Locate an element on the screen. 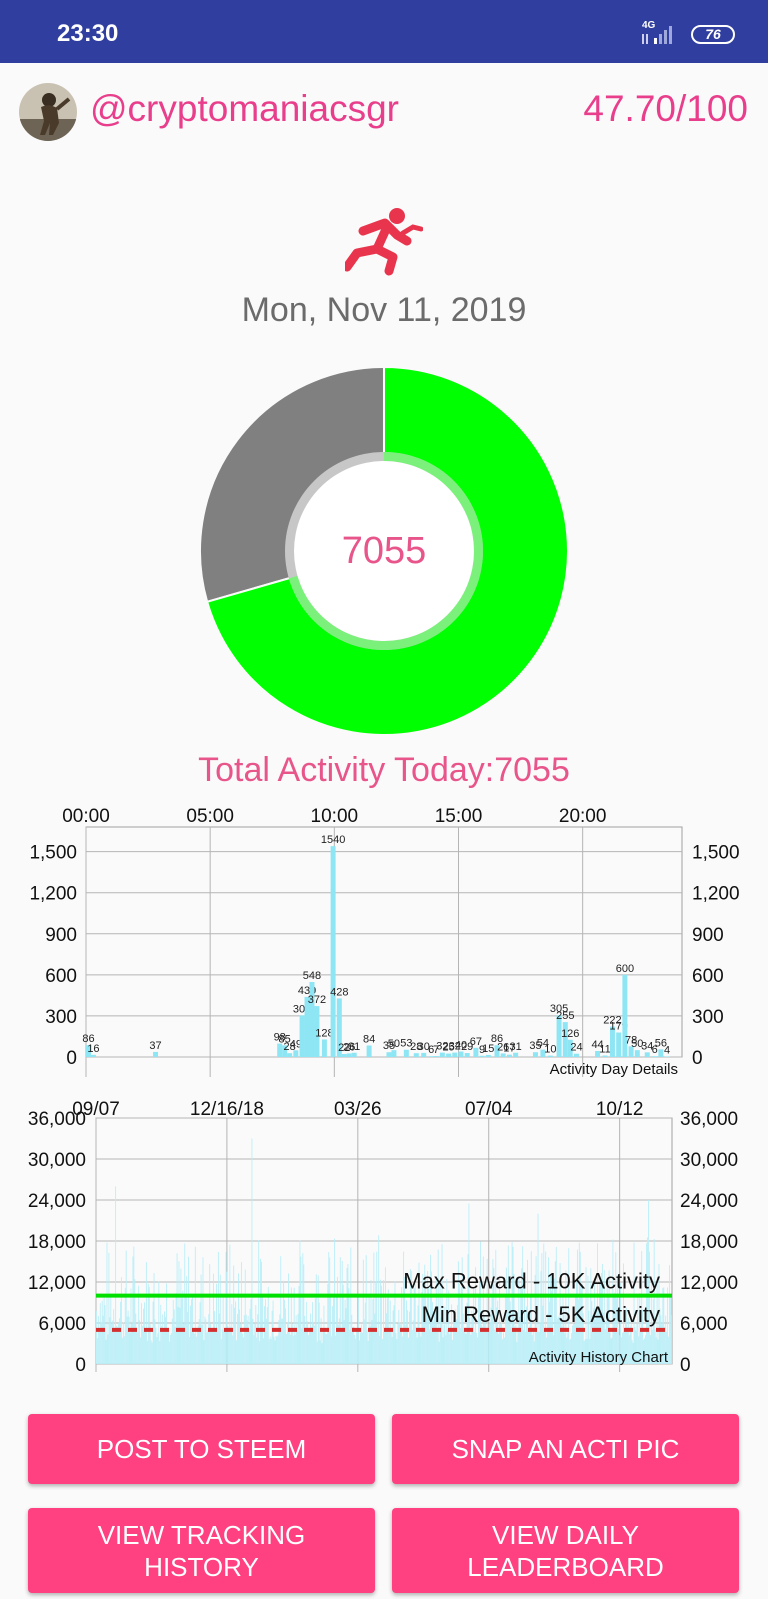  bar-value-label: 16 is located at coordinates (93, 1049).